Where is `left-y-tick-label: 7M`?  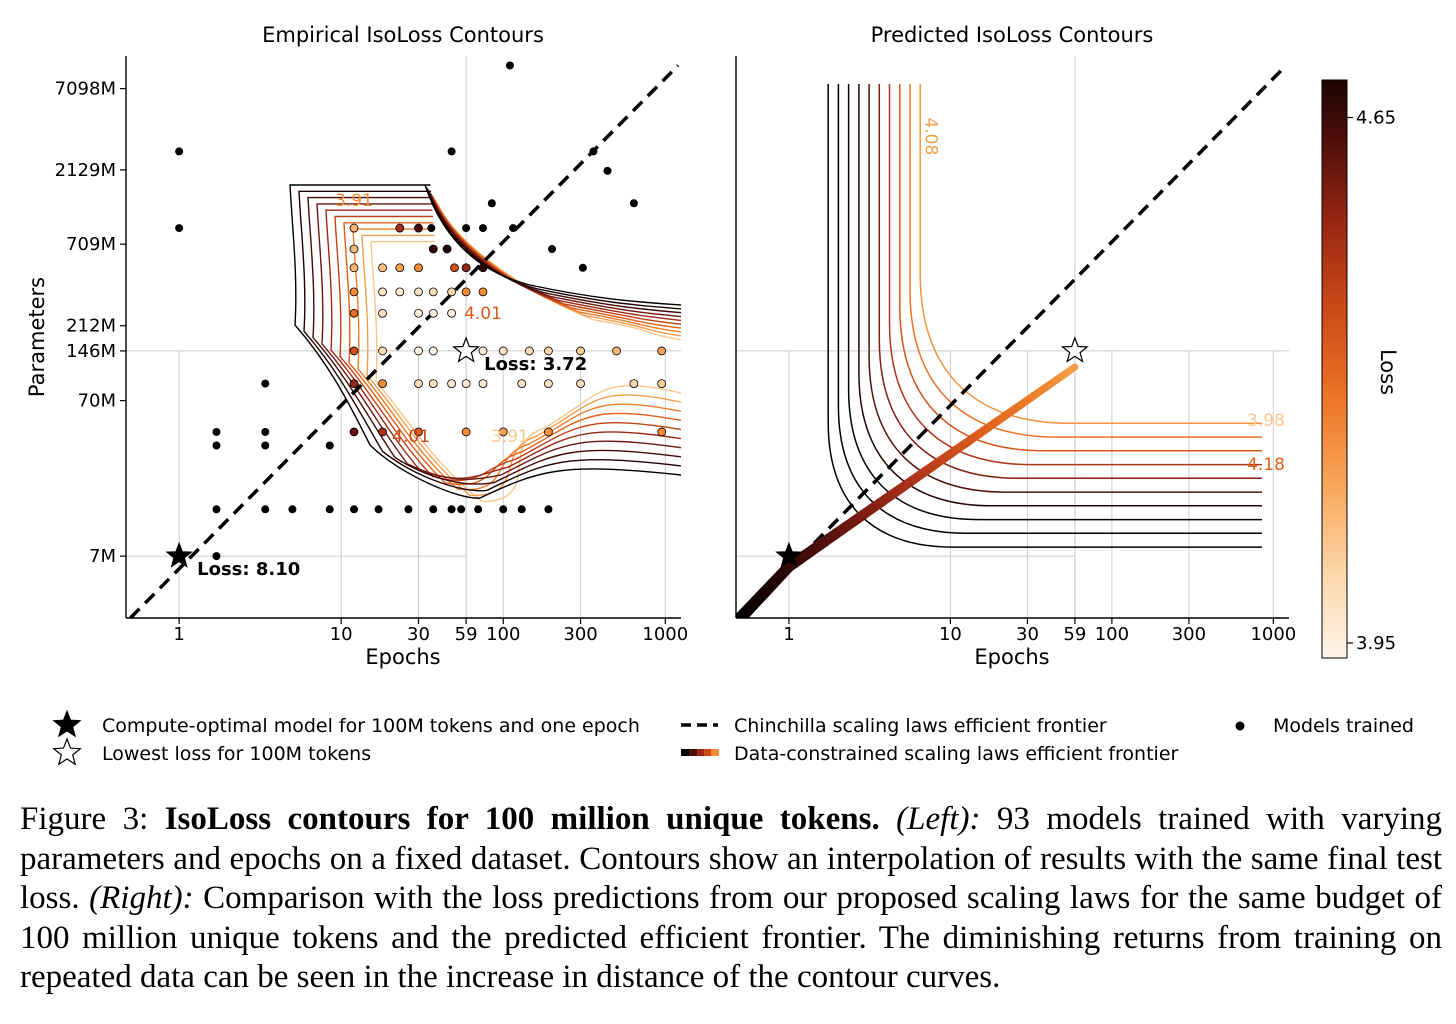
left-y-tick-label: 7M is located at coordinates (102, 556).